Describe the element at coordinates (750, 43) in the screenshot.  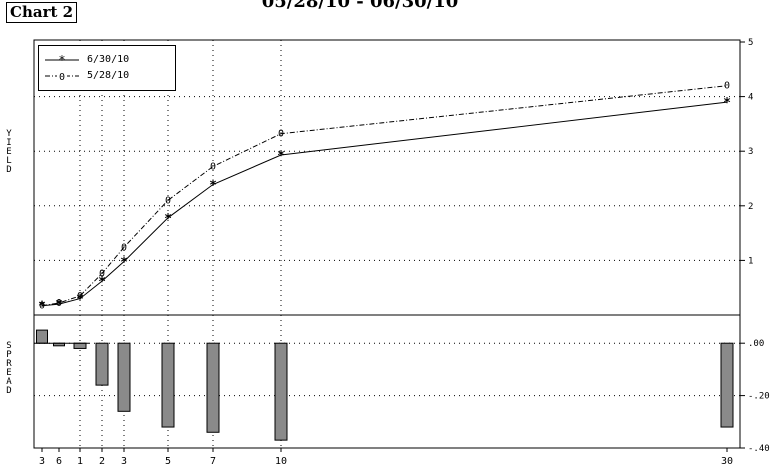
I see `yield-y-tick-label: 5` at that location.